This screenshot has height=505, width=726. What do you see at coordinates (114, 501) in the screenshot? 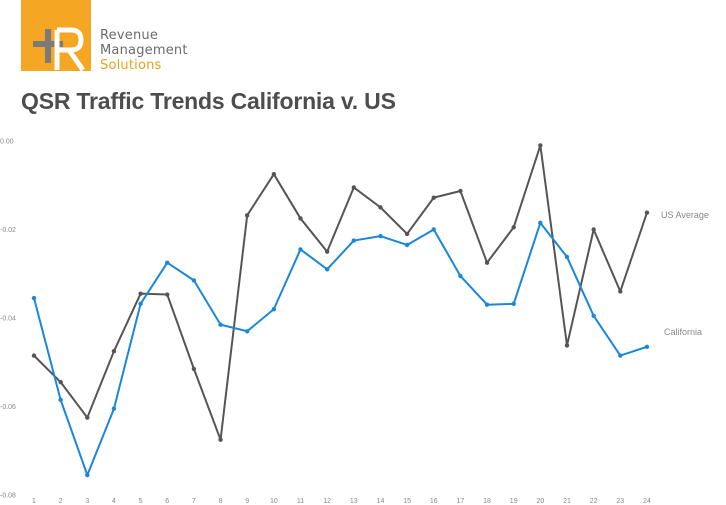
I see `x-tick-label: 4` at bounding box center [114, 501].